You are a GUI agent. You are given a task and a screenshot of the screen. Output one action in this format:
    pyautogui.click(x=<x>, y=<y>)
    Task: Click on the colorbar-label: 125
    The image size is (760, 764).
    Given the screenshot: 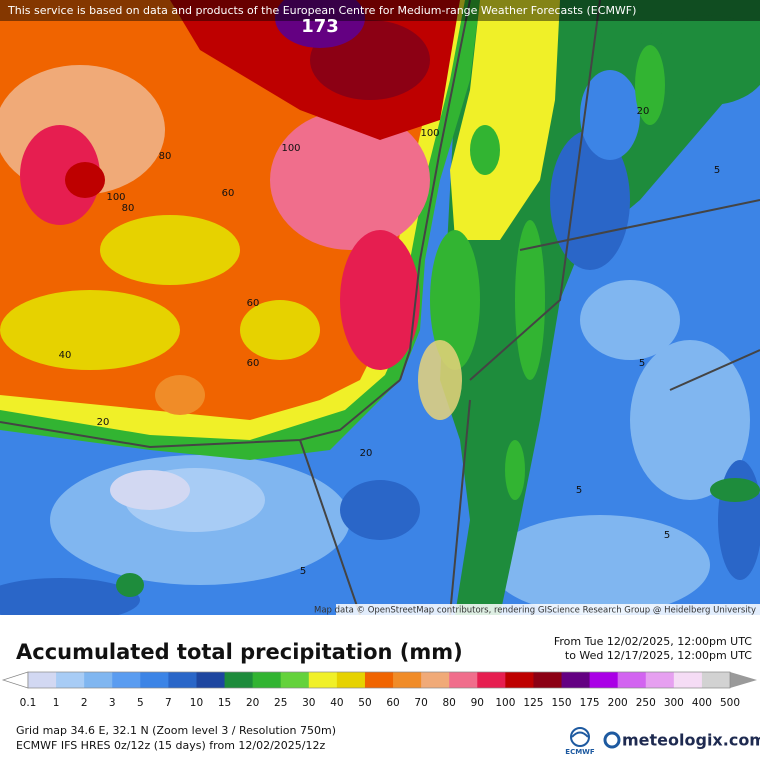 What is the action you would take?
    pyautogui.click(x=533, y=703)
    